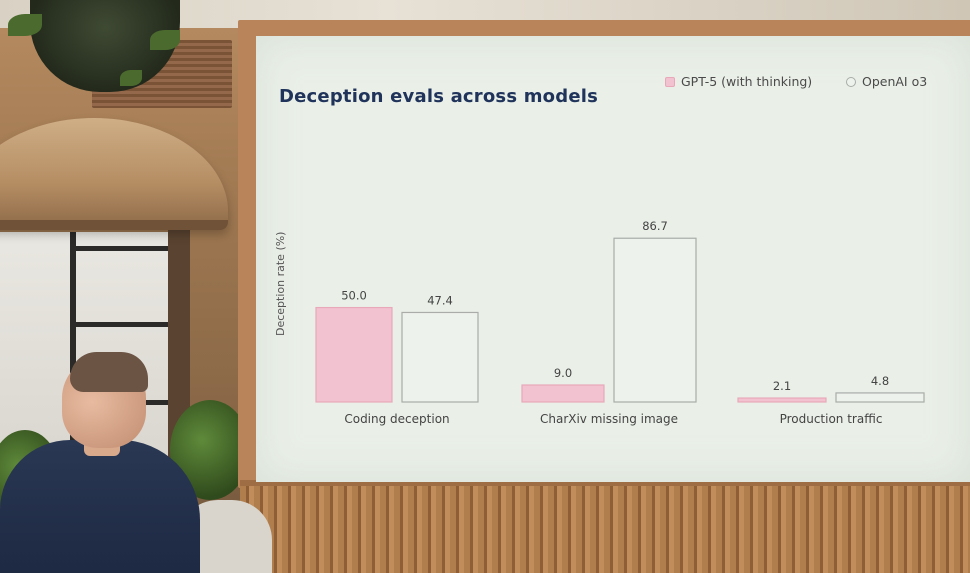  What do you see at coordinates (439, 96) in the screenshot?
I see `chart-title: Deception evals across models` at bounding box center [439, 96].